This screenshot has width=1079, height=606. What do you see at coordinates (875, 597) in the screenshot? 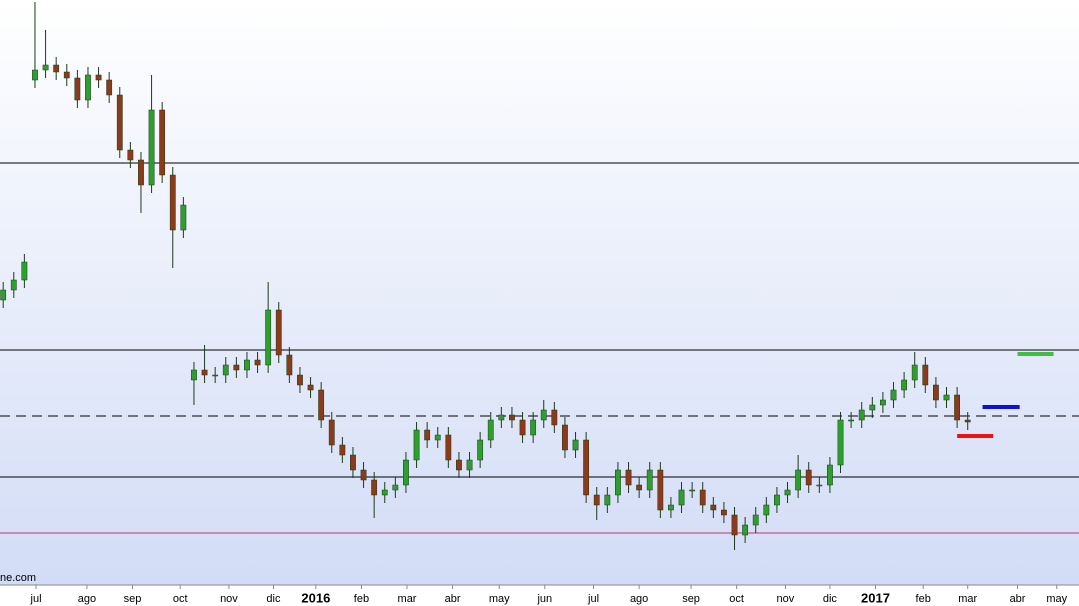
I see `x-tick-label: 2017` at bounding box center [875, 597].